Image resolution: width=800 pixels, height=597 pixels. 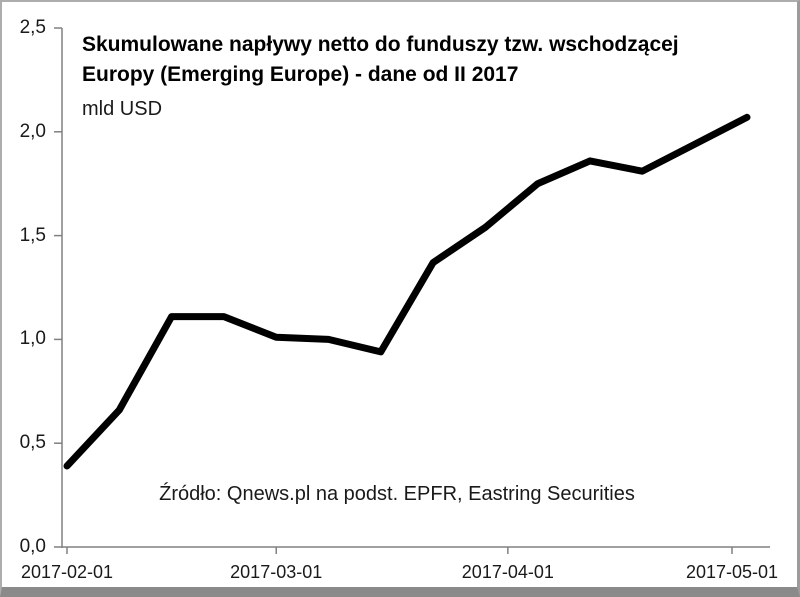 What do you see at coordinates (32, 443) in the screenshot?
I see `y-tick-label: 0,5` at bounding box center [32, 443].